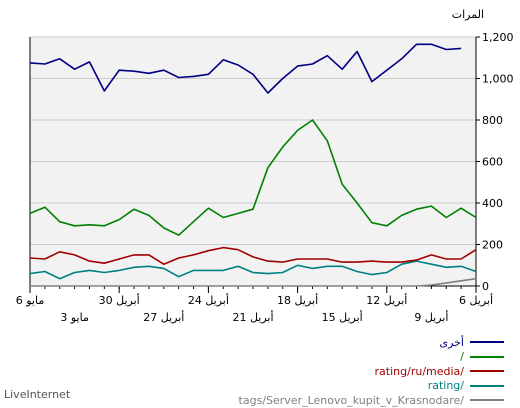  Describe the element at coordinates (492, 162) in the screenshot. I see `y-tick-label: 600` at that location.